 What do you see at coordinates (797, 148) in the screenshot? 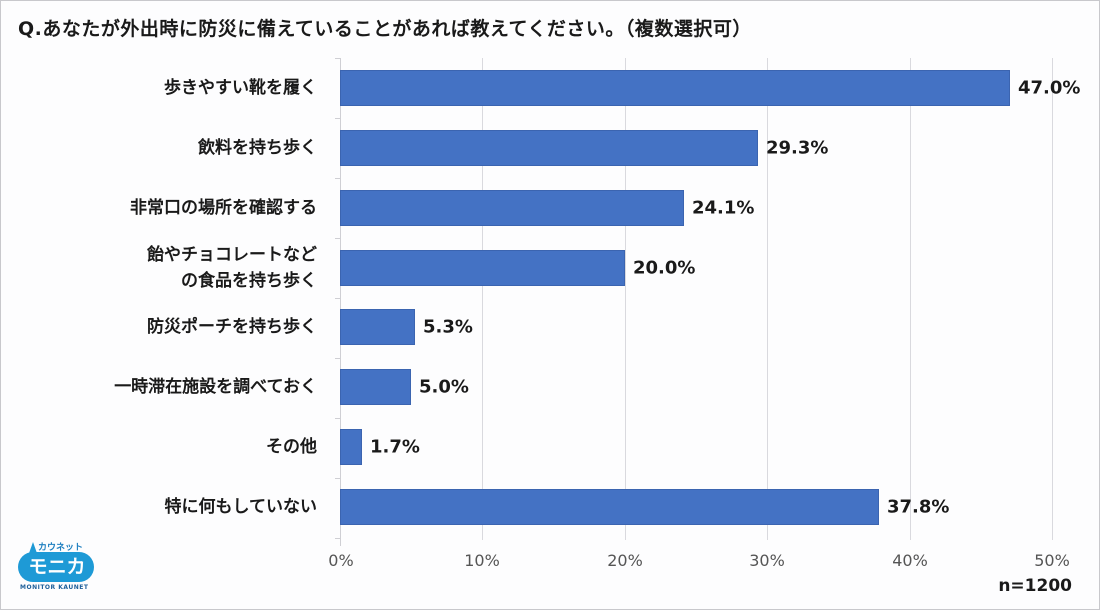
I see `value-label: 29.3%` at bounding box center [797, 148].